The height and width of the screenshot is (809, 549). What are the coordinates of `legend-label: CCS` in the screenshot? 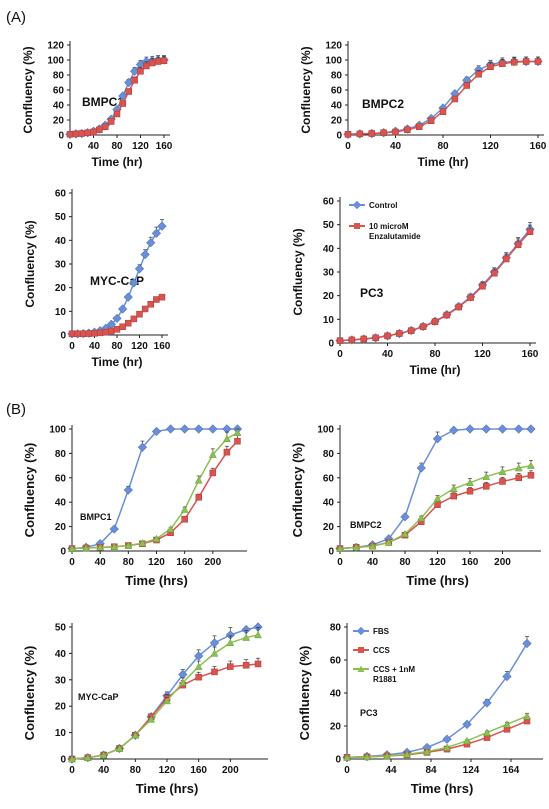 It's located at (382, 650).